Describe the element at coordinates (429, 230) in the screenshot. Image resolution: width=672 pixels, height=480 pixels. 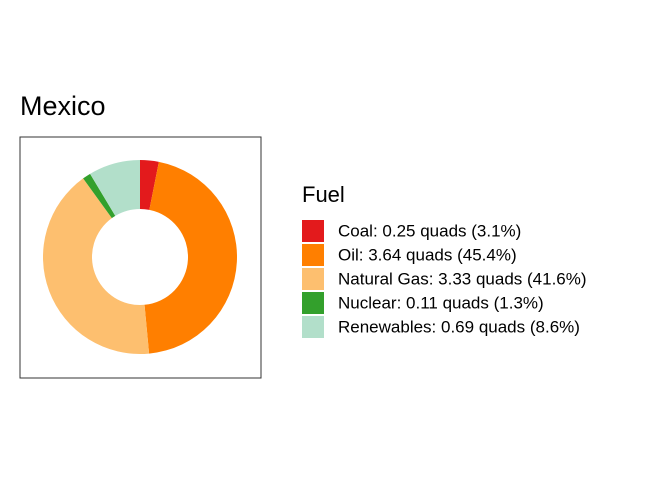
I see `legend-label: Coal: 0.25 quads (3.1%)` at that location.